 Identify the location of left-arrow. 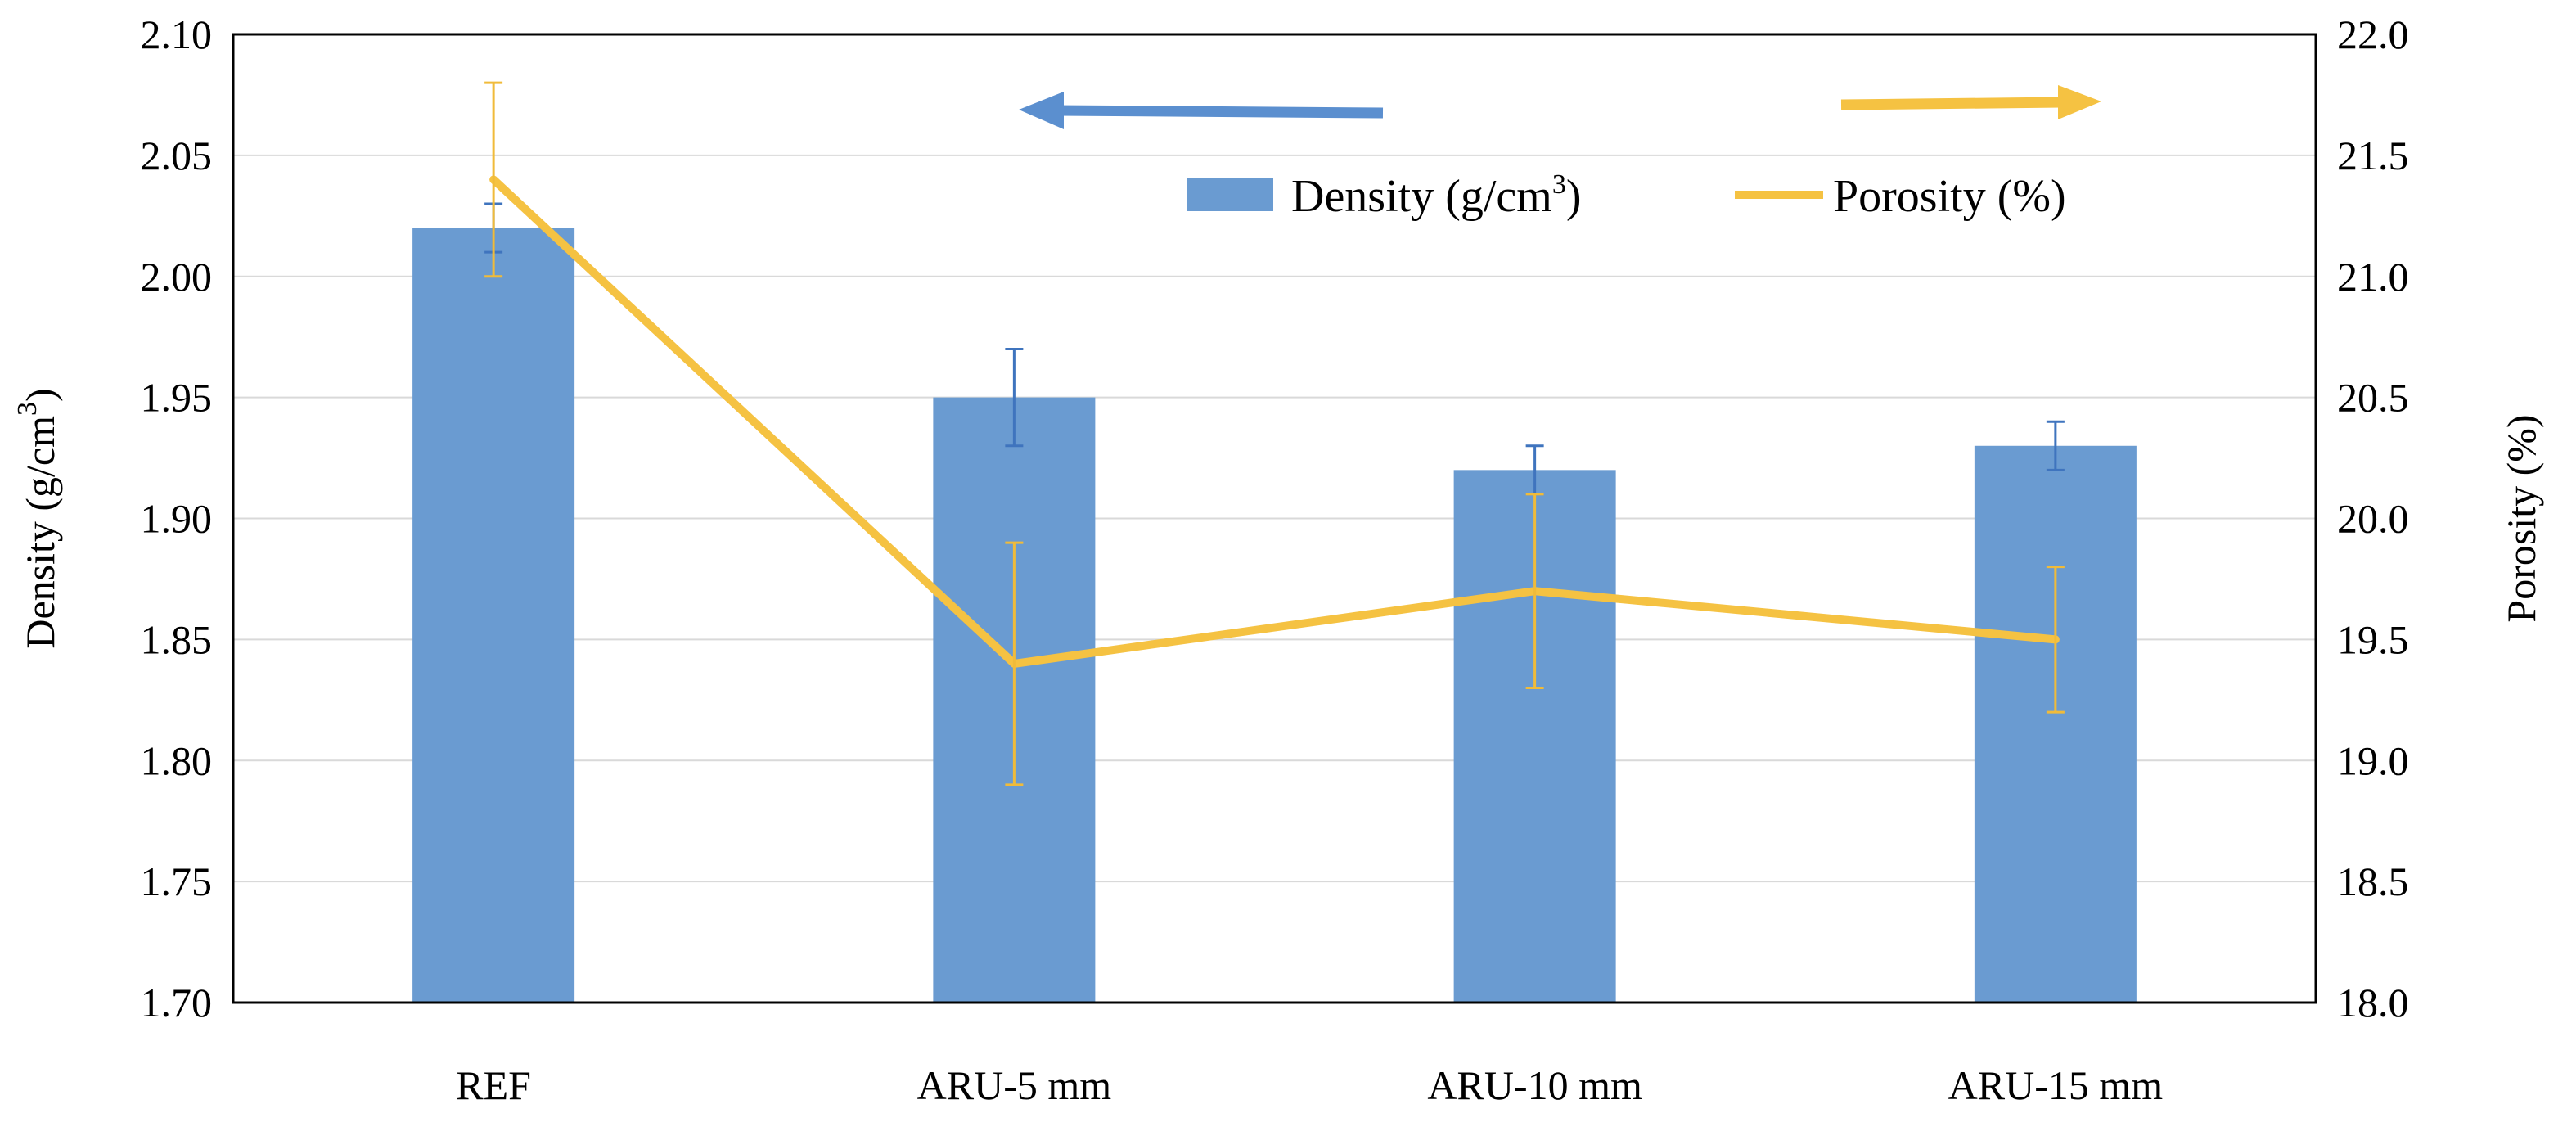
(1201, 110).